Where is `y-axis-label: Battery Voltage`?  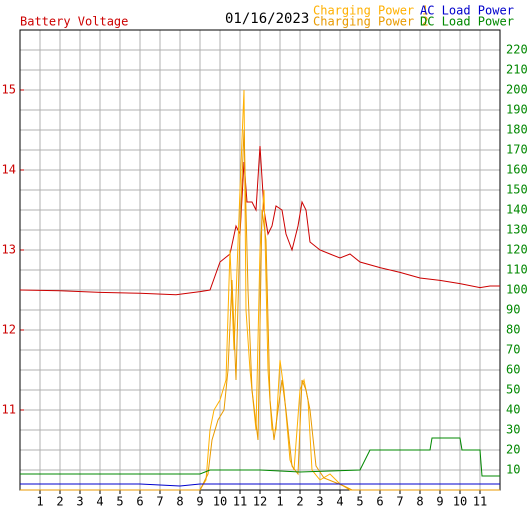 y-axis-label: Battery Voltage is located at coordinates (74, 22).